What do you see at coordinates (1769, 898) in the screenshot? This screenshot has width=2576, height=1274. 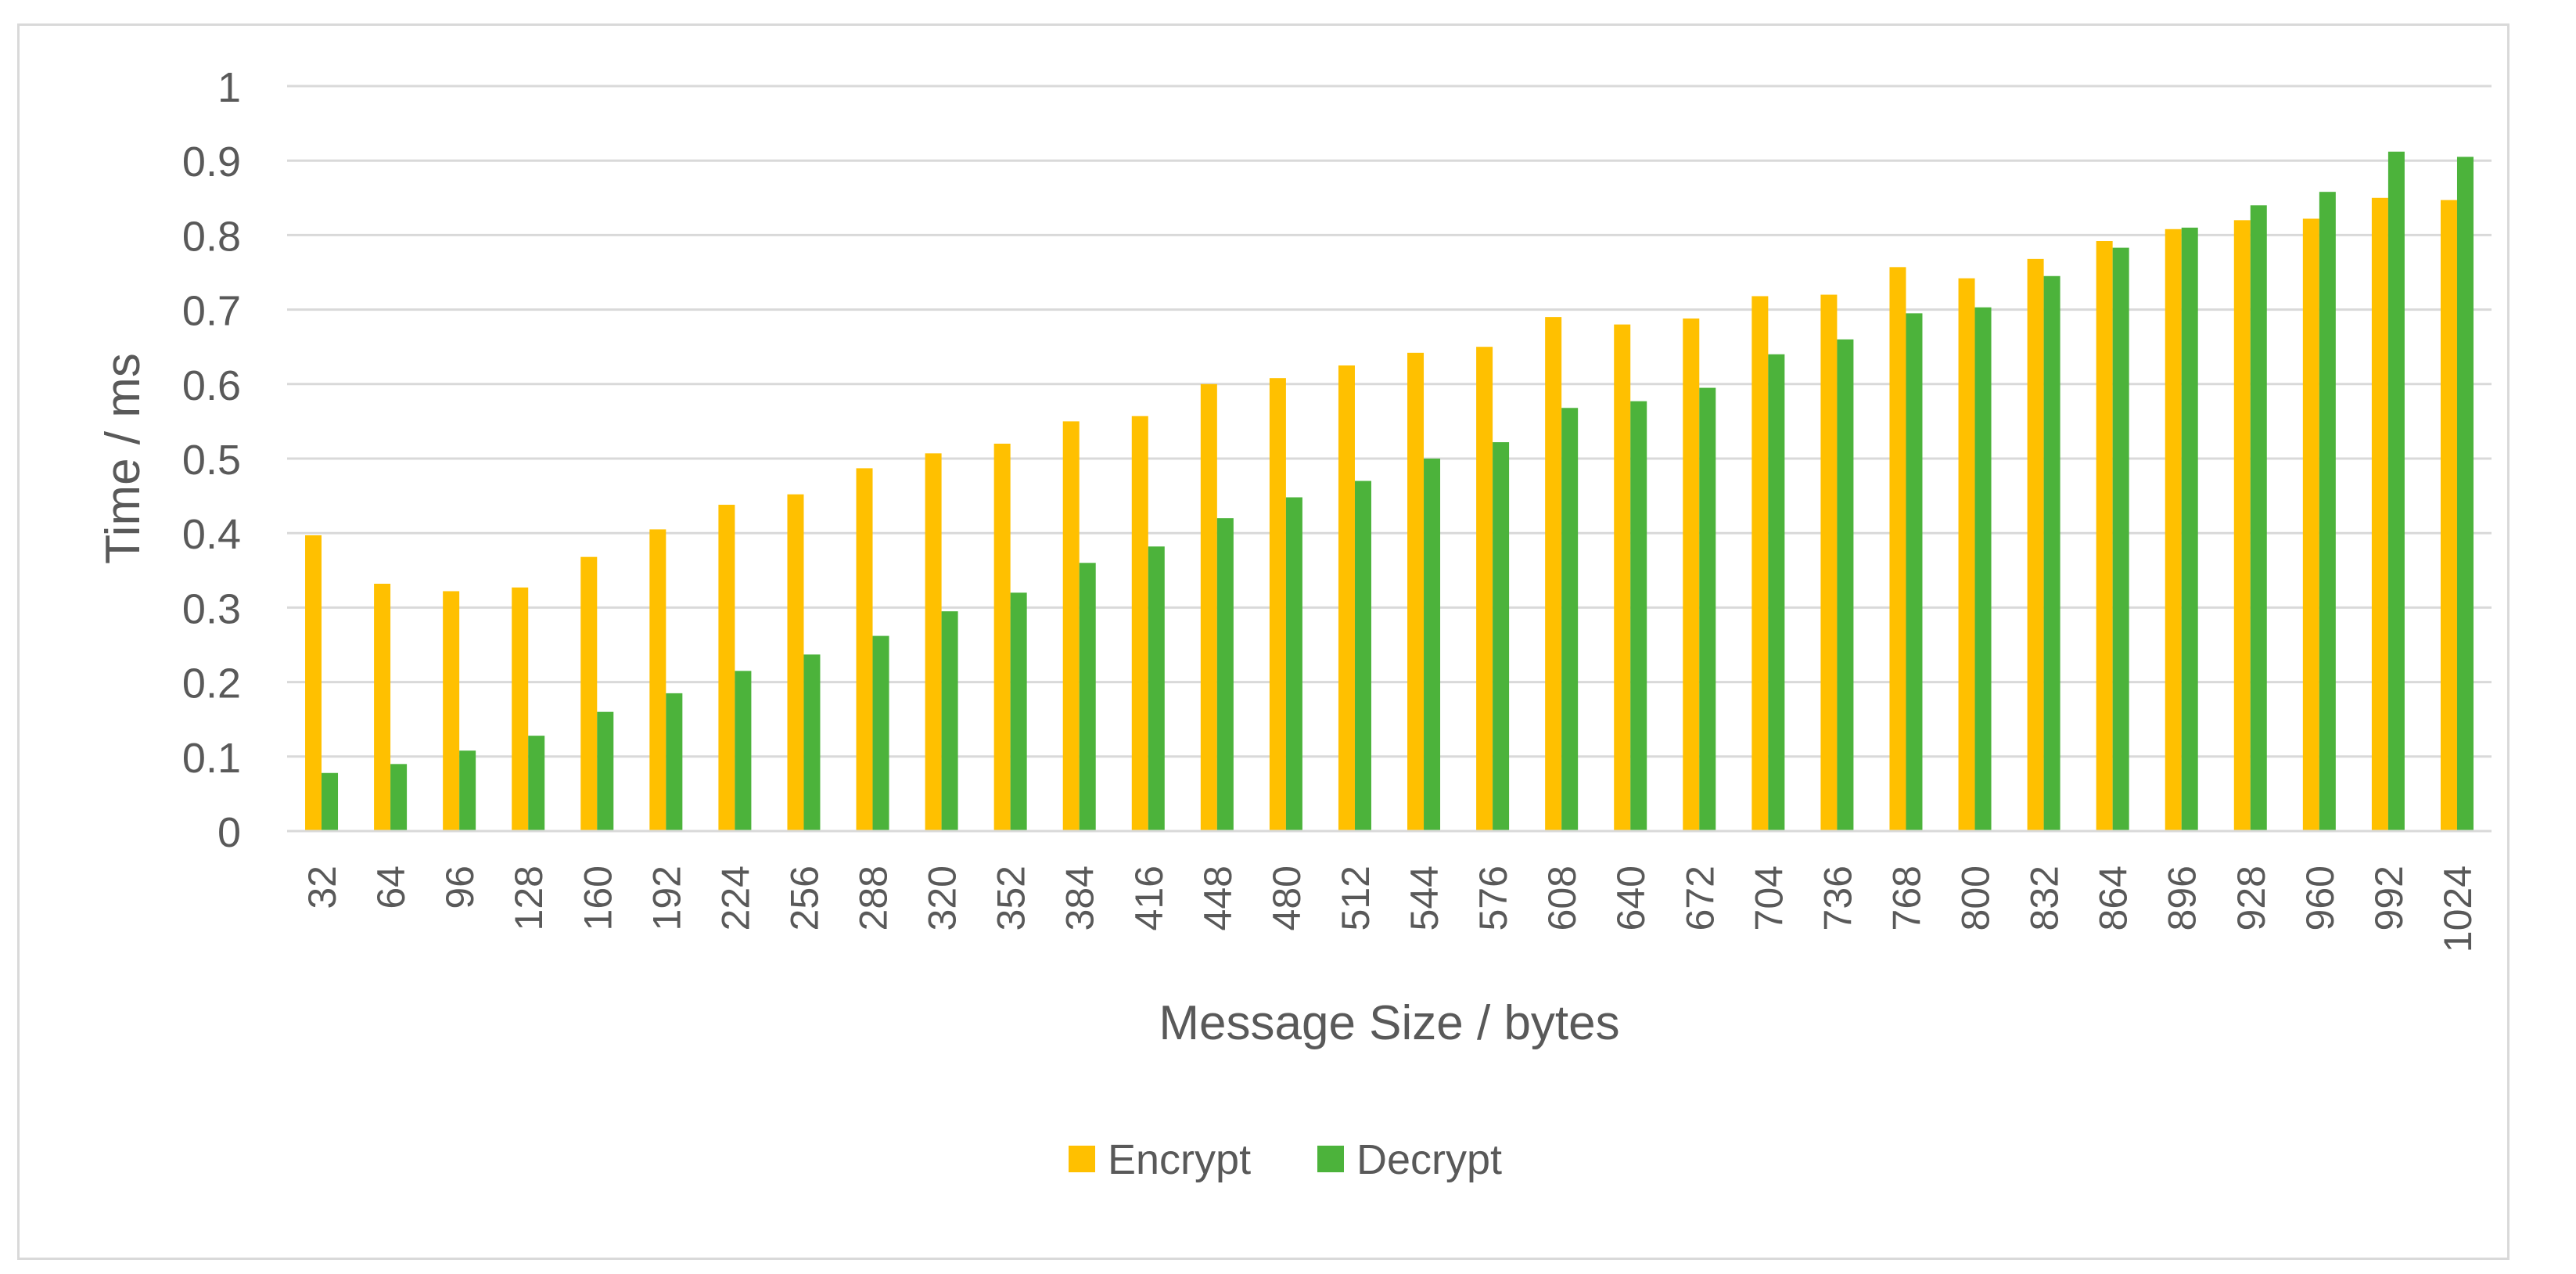 I see `x-tick-label-704: 704` at bounding box center [1769, 898].